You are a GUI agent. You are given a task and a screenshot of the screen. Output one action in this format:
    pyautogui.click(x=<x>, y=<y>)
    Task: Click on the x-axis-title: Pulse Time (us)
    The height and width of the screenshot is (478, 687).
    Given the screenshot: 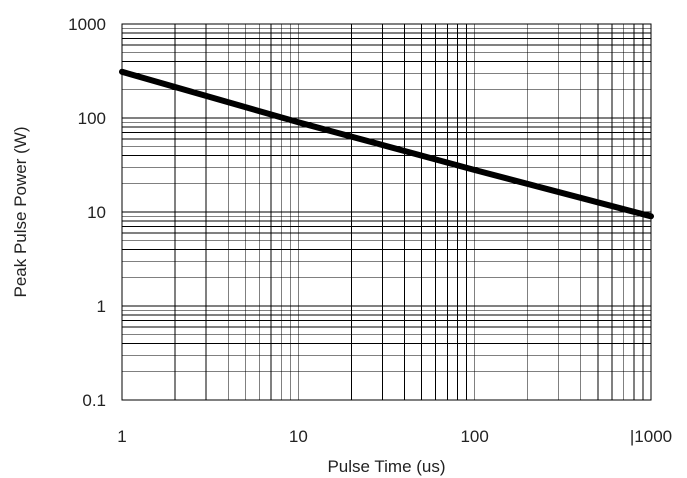 What is the action you would take?
    pyautogui.click(x=386, y=466)
    